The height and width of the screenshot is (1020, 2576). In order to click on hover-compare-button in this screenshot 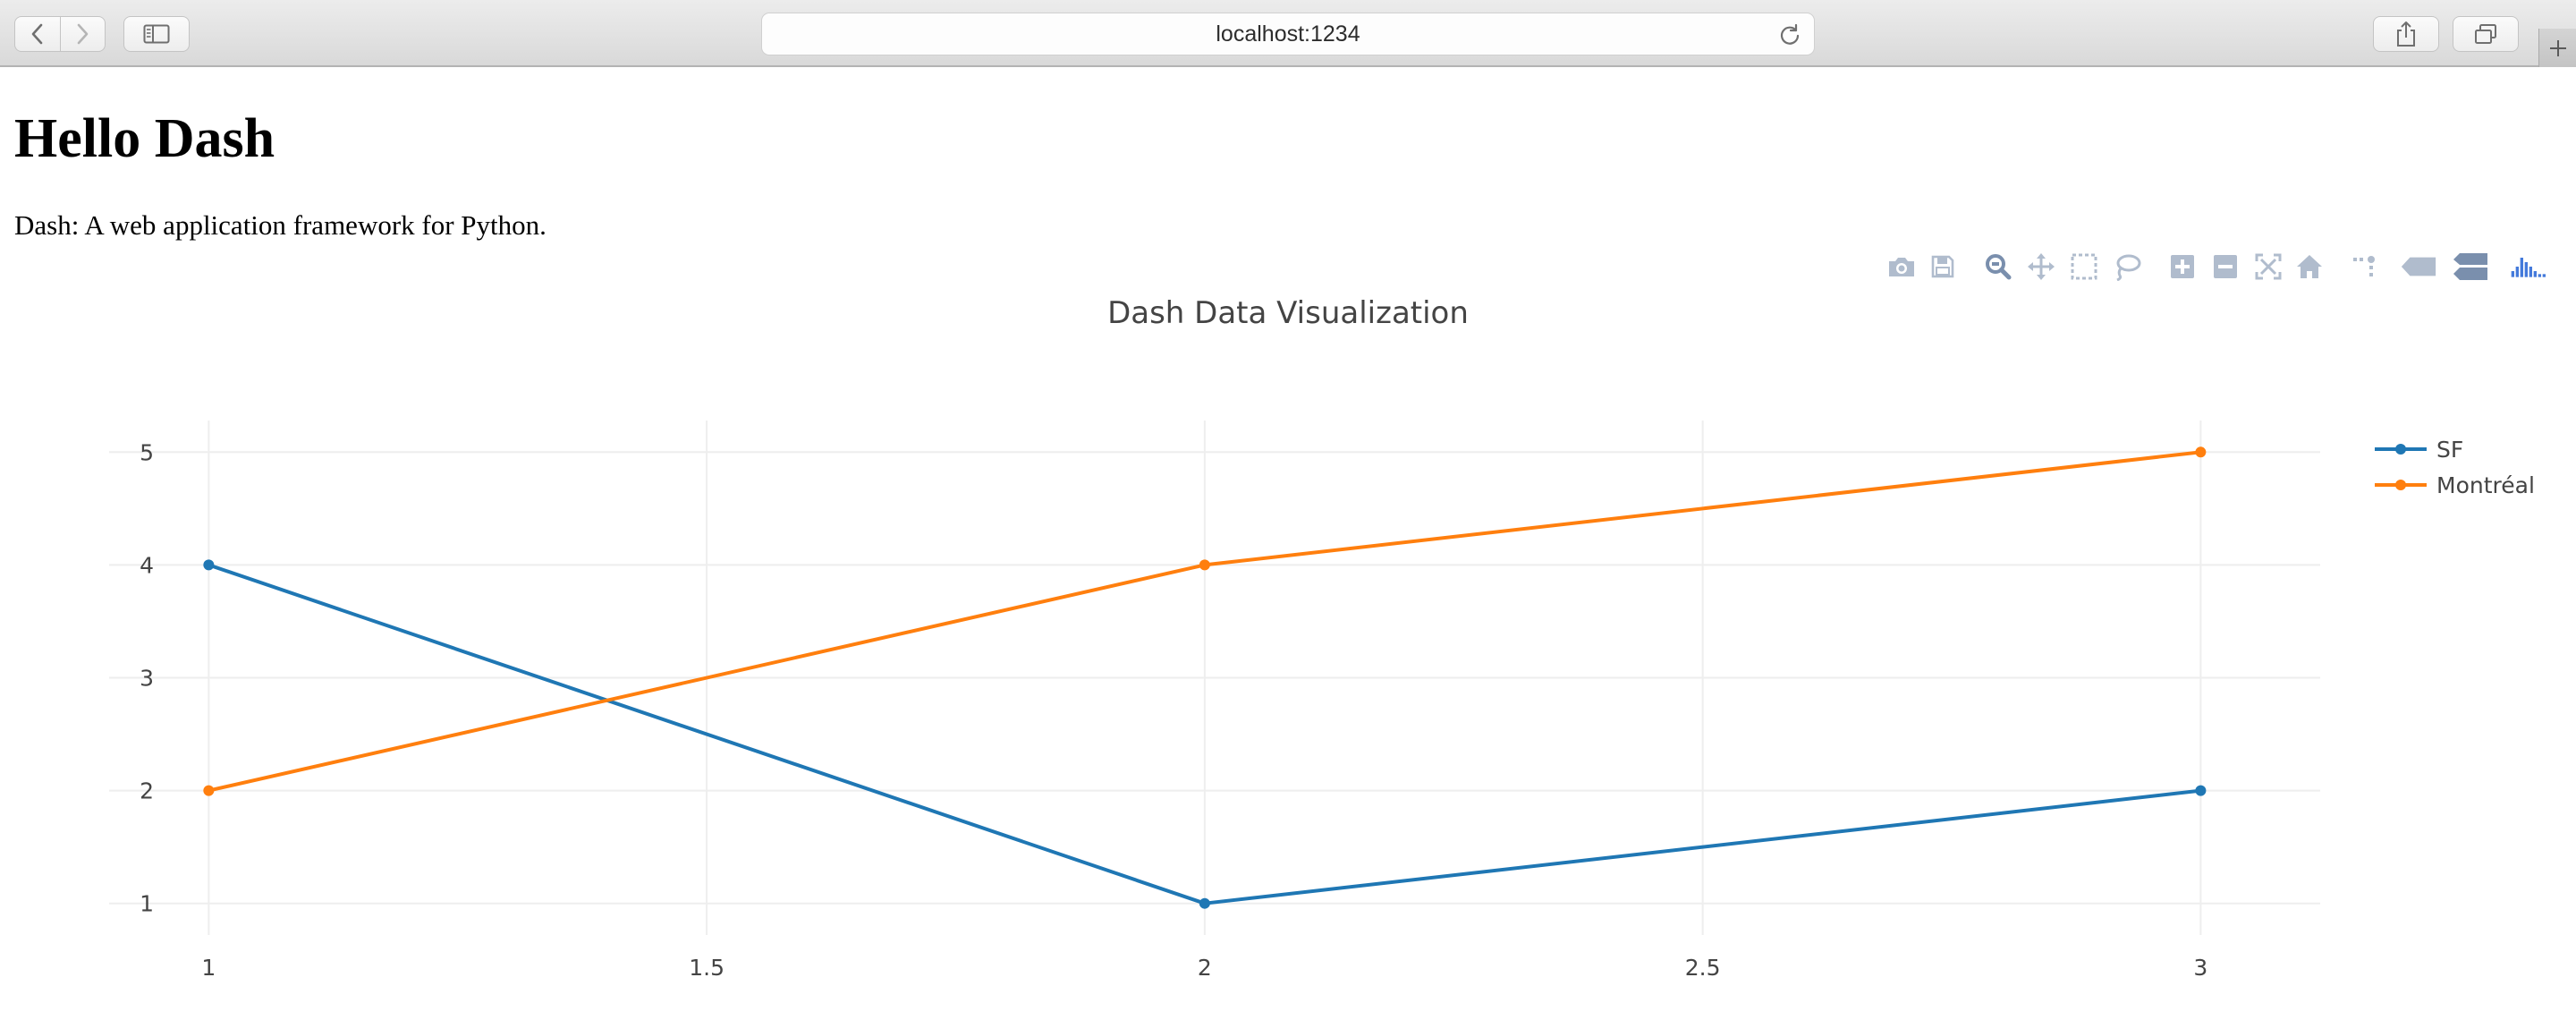, I will do `click(2470, 267)`.